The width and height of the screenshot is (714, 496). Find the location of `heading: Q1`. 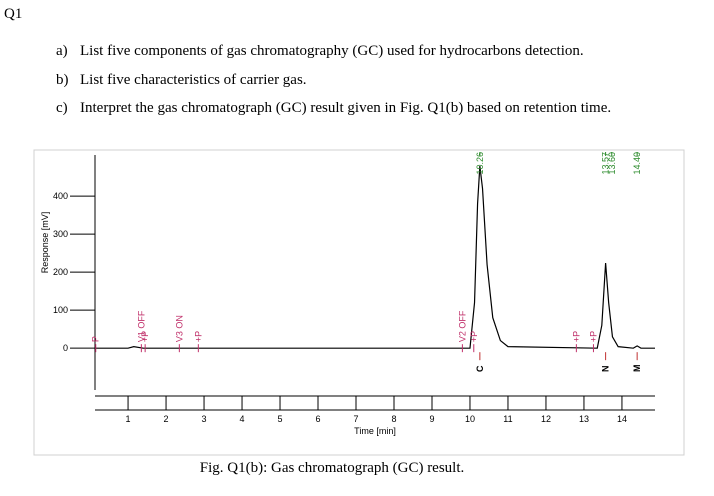

heading: Q1 is located at coordinates (13, 14).